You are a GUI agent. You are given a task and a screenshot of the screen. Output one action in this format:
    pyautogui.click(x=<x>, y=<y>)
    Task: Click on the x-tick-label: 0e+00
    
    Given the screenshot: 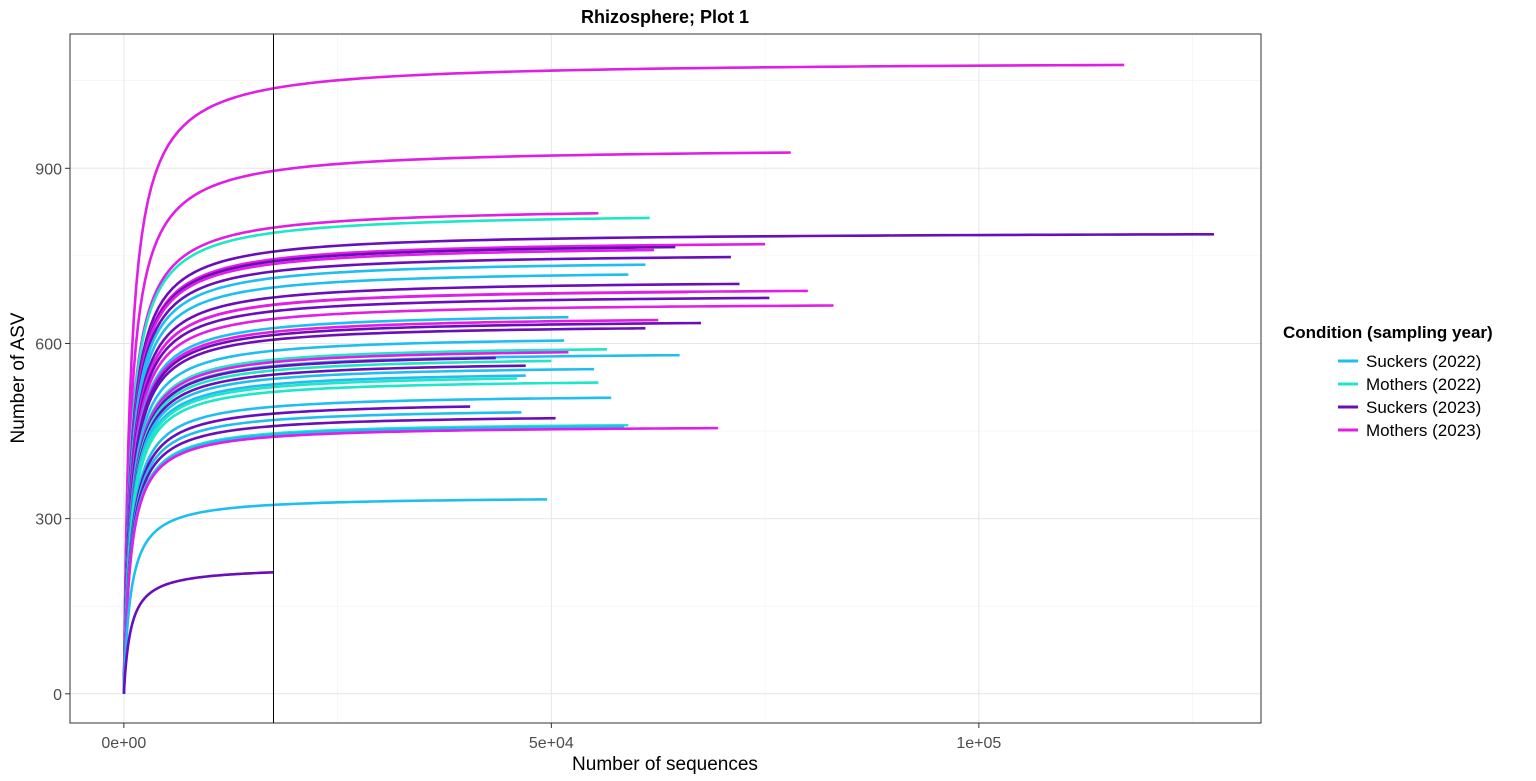 What is the action you would take?
    pyautogui.click(x=123, y=743)
    